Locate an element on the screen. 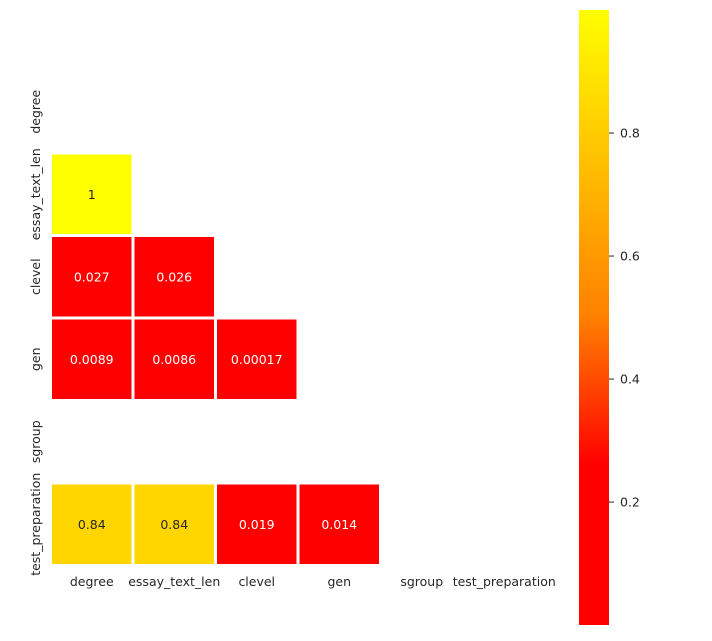 This screenshot has width=712, height=641. cell-annotation: 0.0086 is located at coordinates (174, 359).